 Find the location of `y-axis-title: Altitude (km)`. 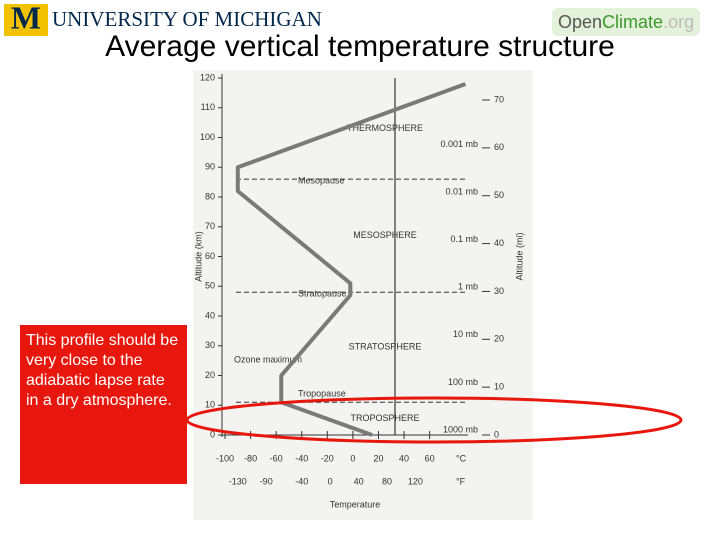

y-axis-title: Altitude (km) is located at coordinates (198, 256).